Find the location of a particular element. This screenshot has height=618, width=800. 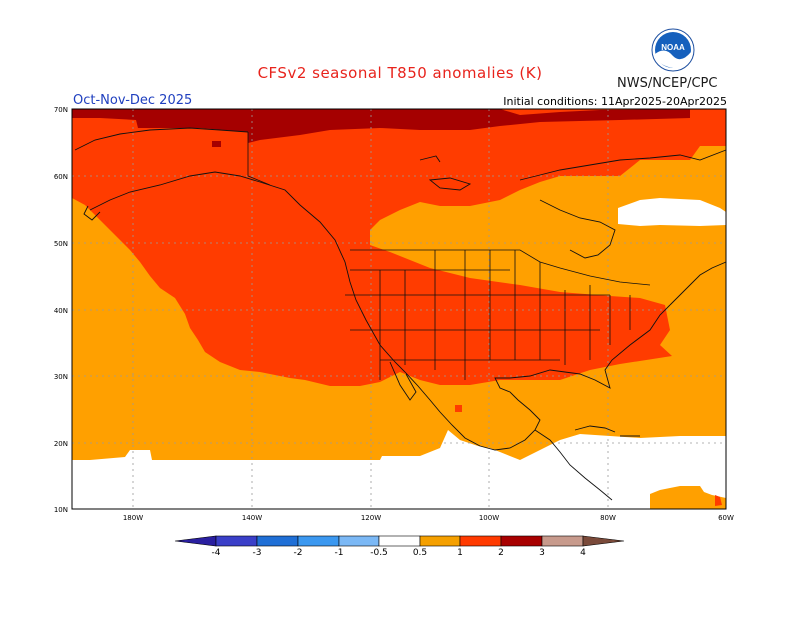

lat-label: 40N is located at coordinates (61, 311).